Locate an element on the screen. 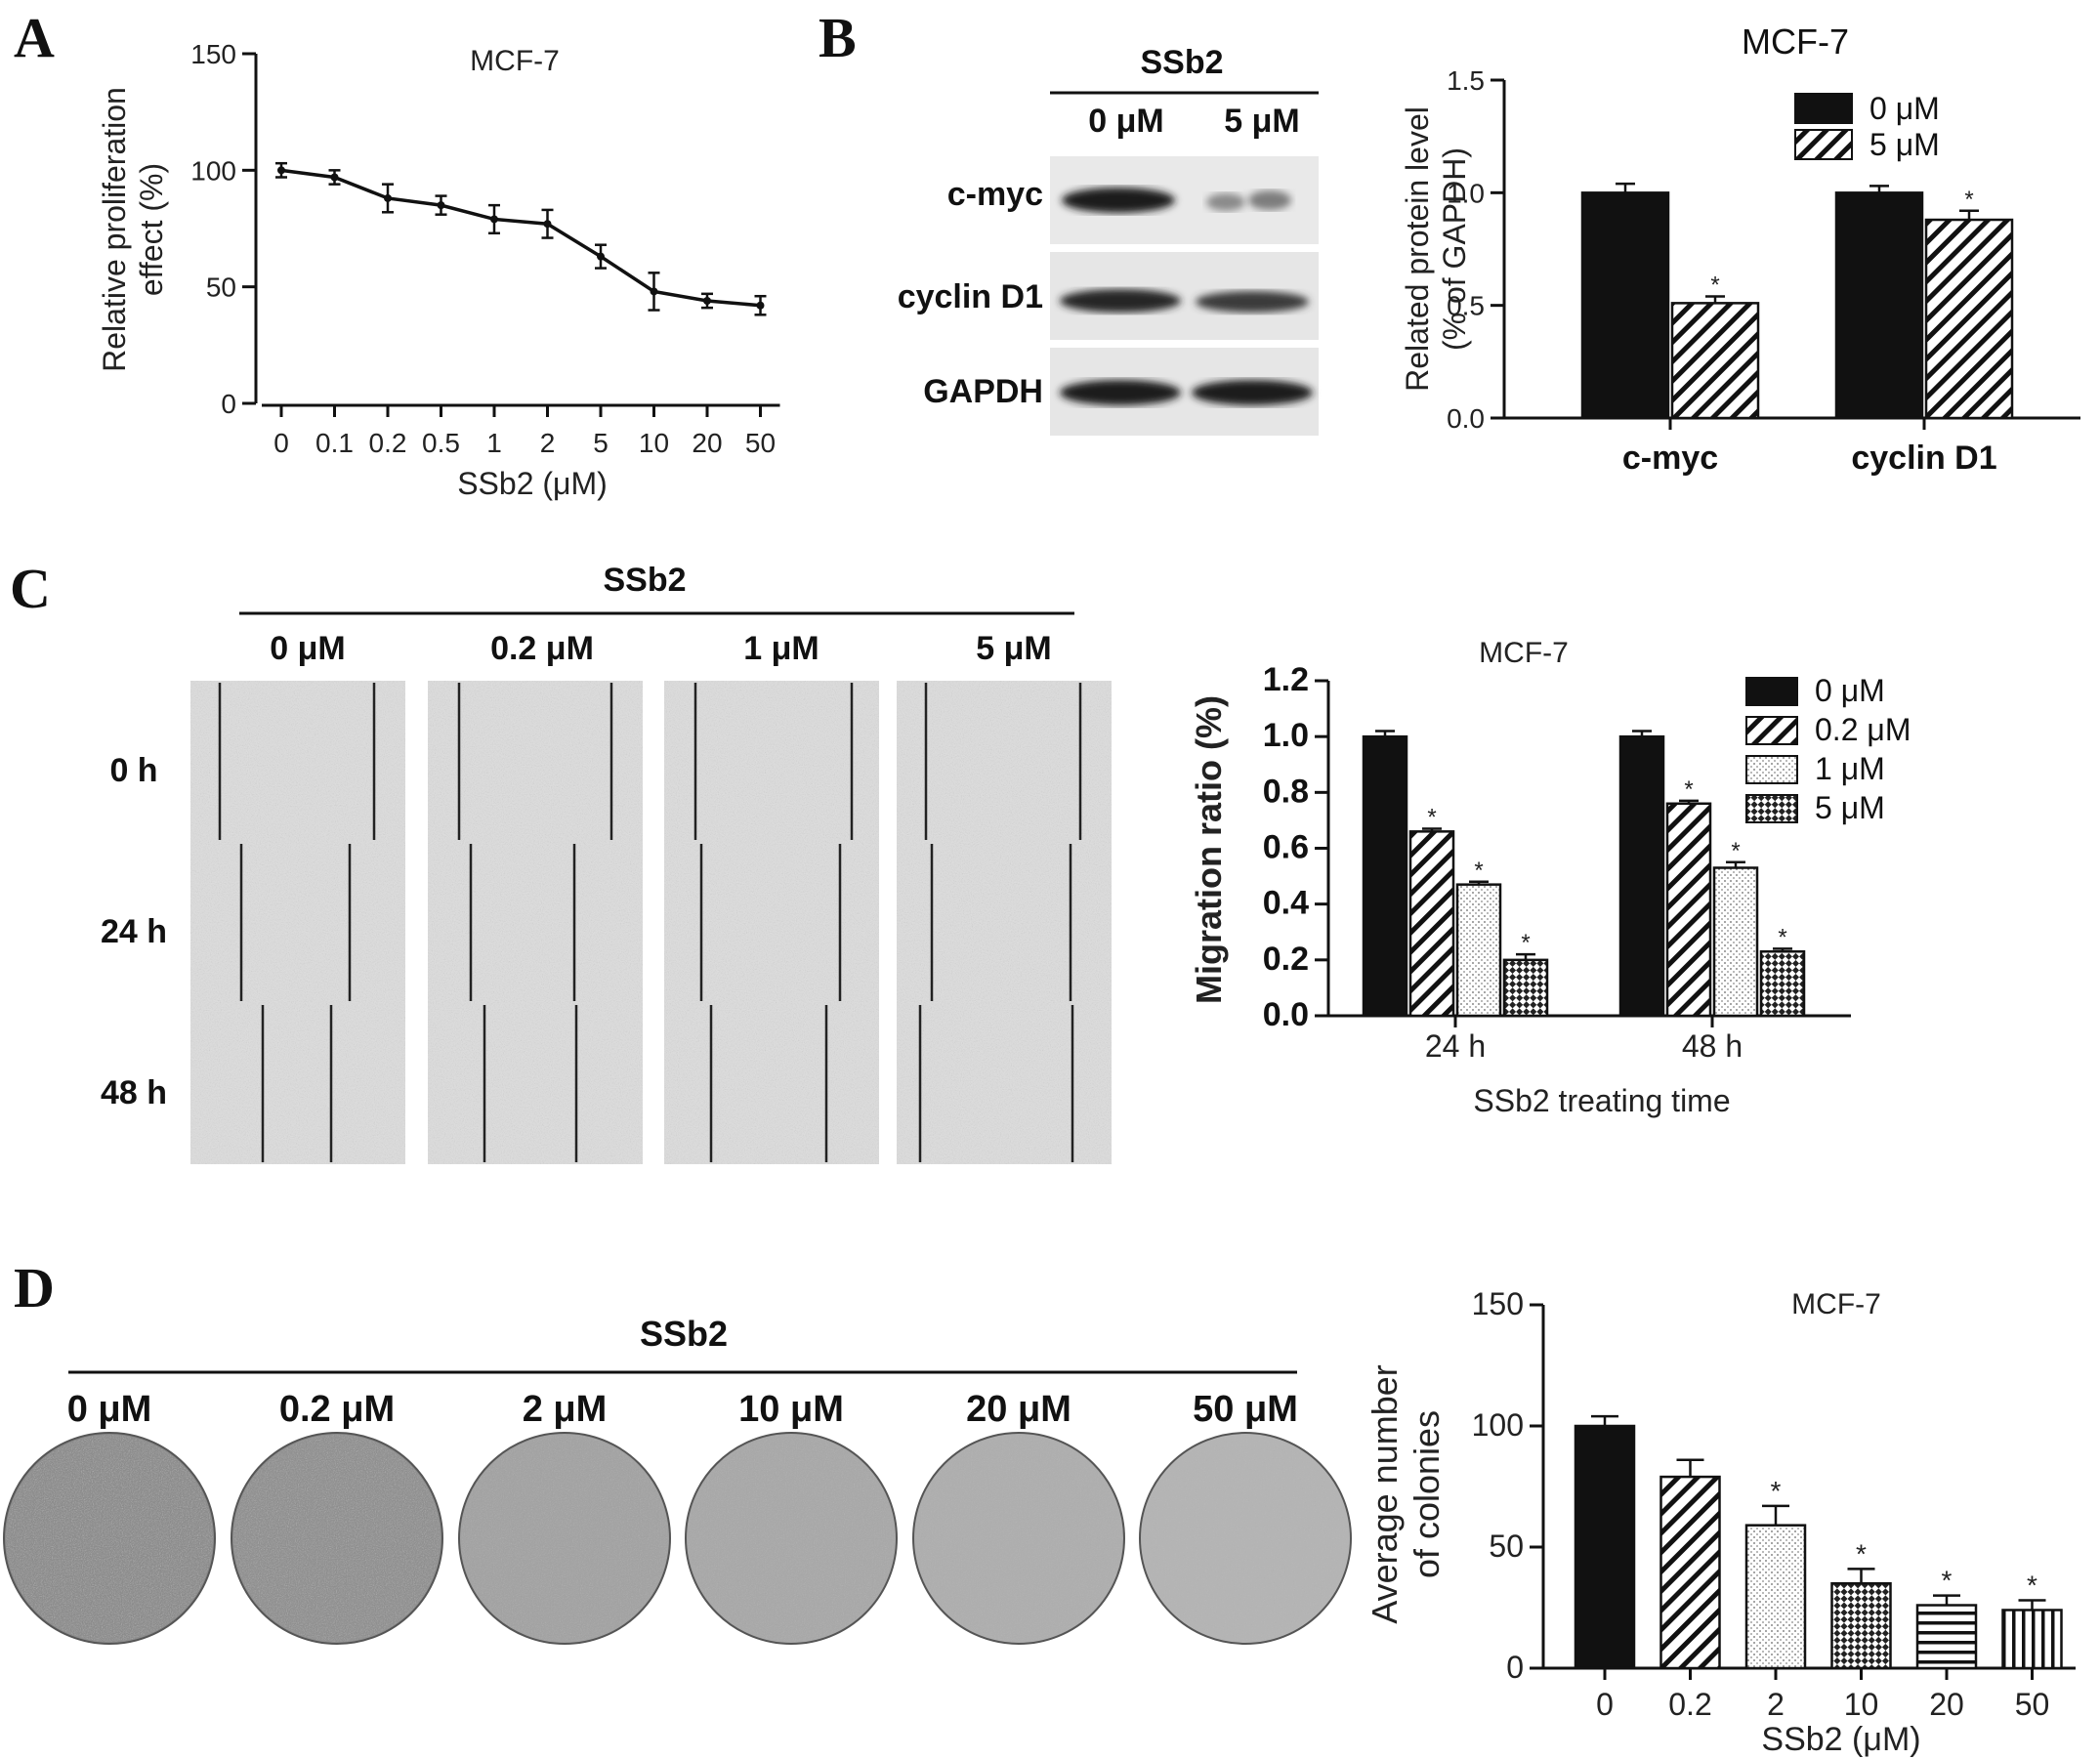 Image resolution: width=2100 pixels, height=1759 pixels. panel-d-letter: D is located at coordinates (34, 1287).